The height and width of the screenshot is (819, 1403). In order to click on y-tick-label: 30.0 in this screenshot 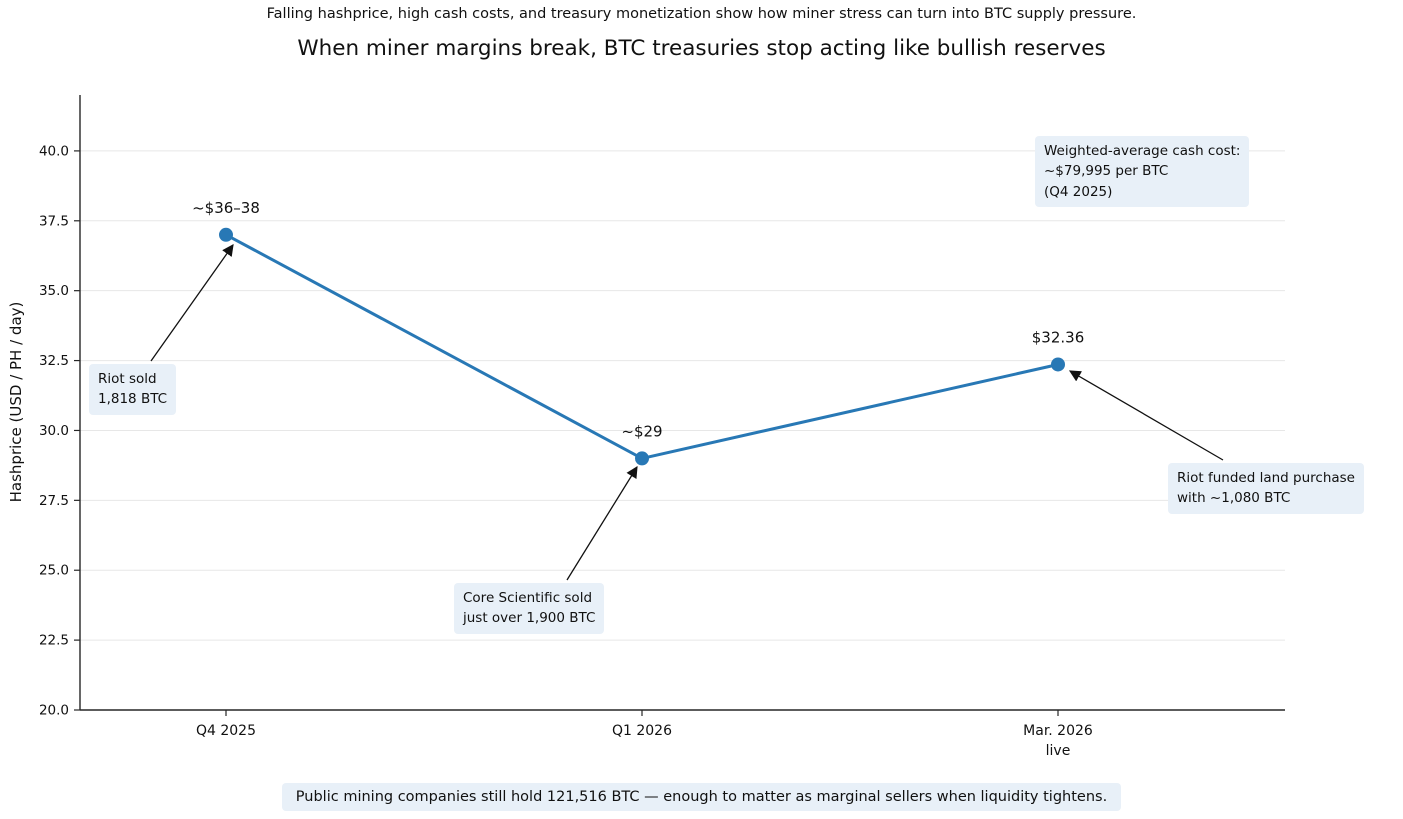, I will do `click(54, 431)`.